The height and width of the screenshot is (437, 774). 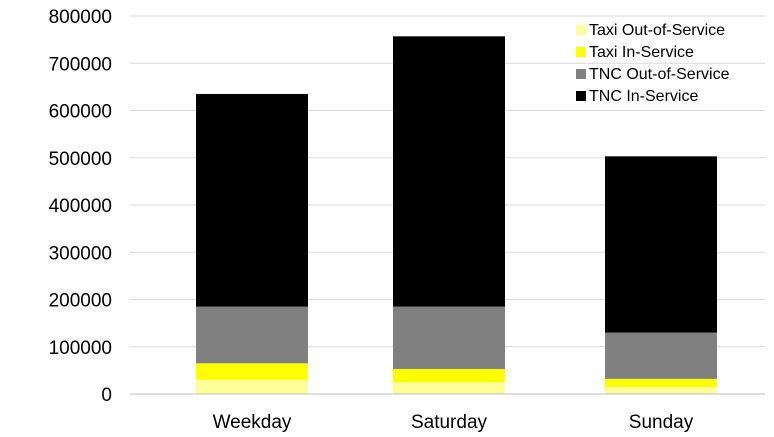 I want to click on legend-label: Taxi Out-of-Service, so click(x=657, y=30).